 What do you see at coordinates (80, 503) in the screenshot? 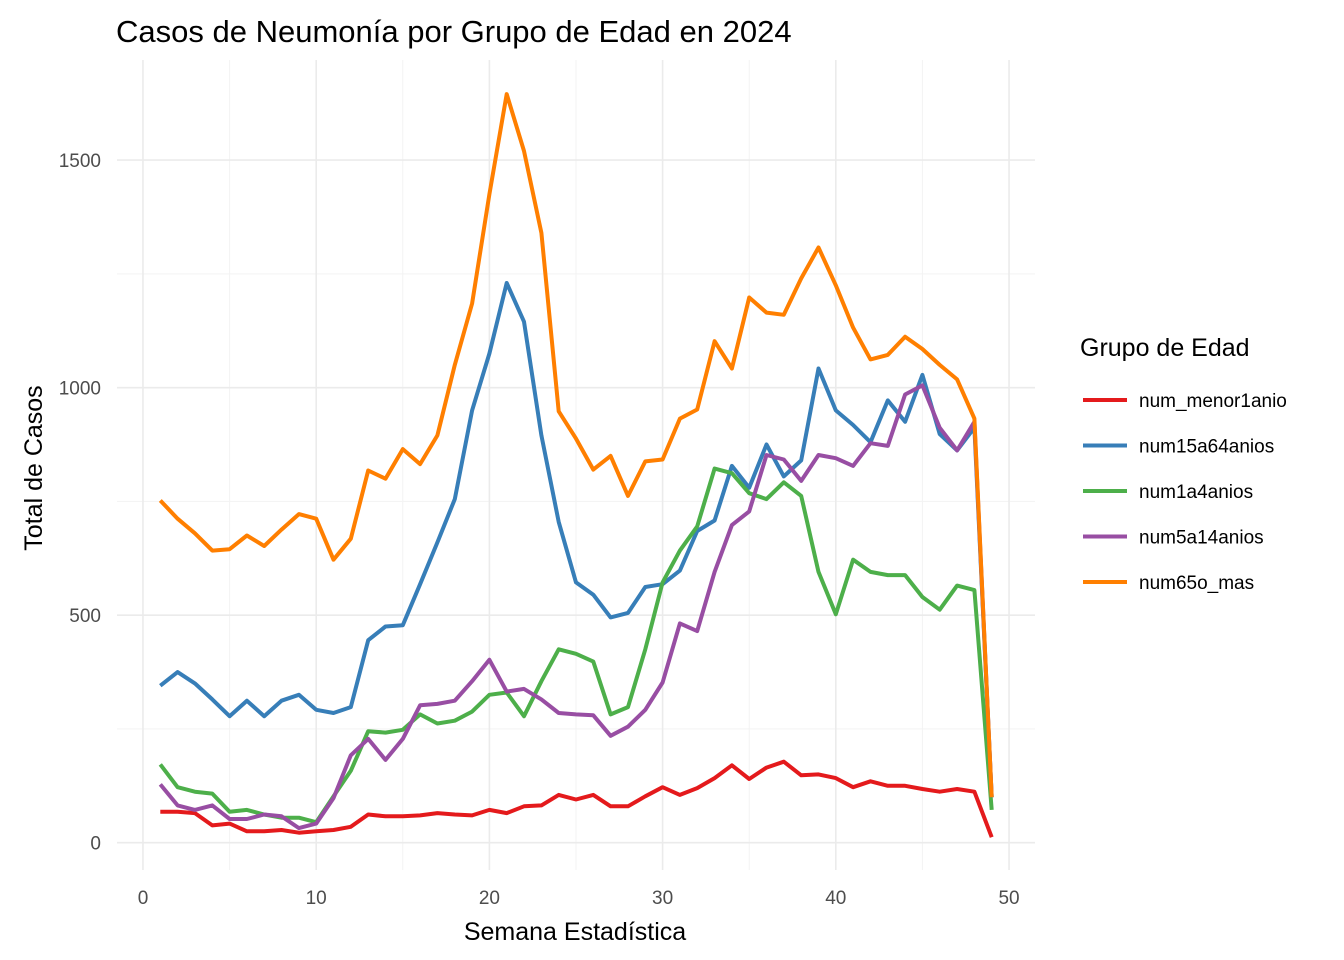
I see `y-axis-ticks: 0 500 1000 1500` at bounding box center [80, 503].